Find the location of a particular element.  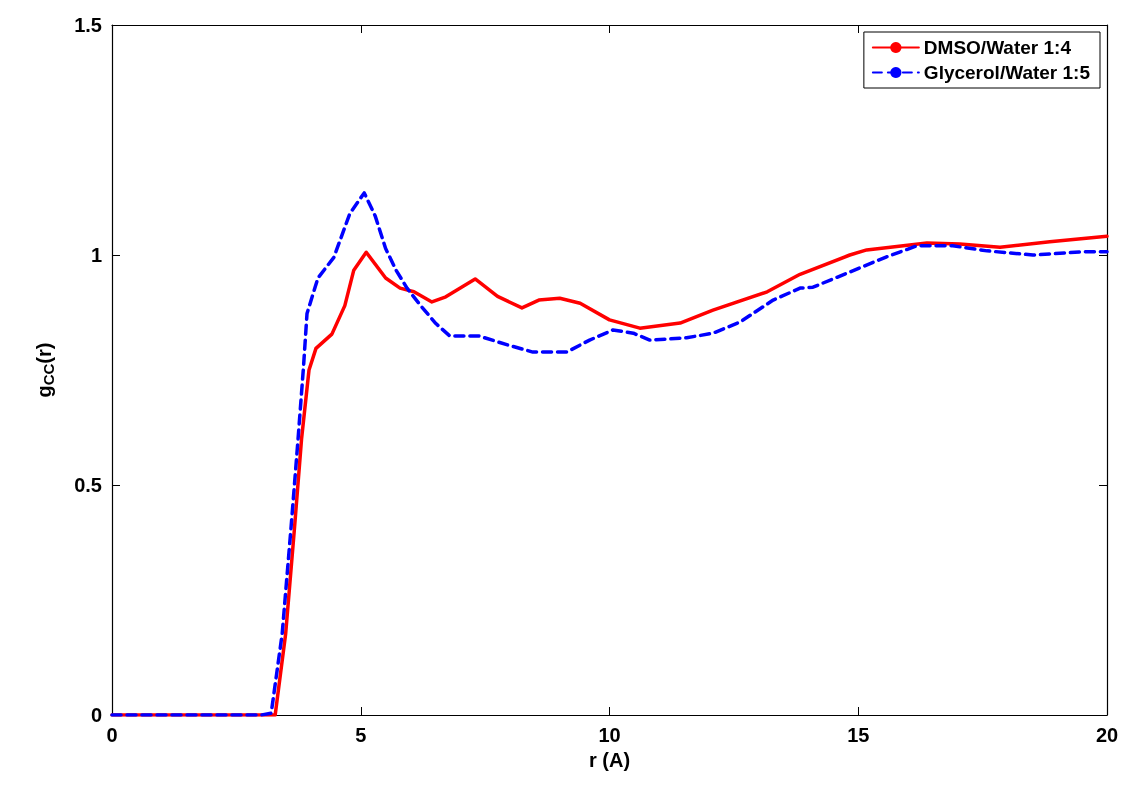

y-tick-label: 1 is located at coordinates (96, 255).